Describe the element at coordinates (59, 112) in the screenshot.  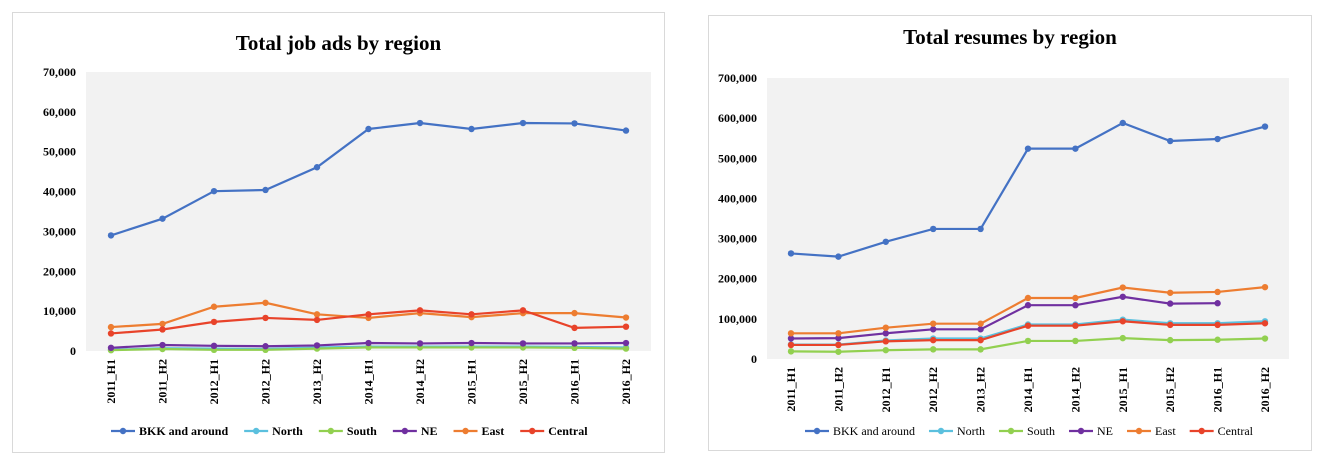
I see `y-tick-label: 60,000` at that location.